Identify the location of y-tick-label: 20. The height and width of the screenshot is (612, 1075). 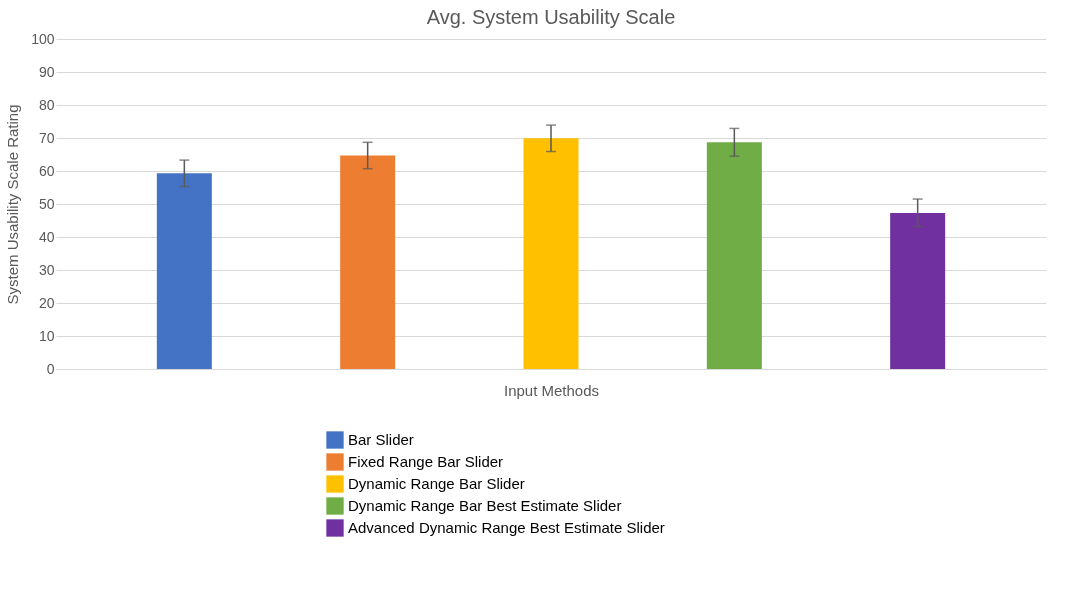
(46, 302).